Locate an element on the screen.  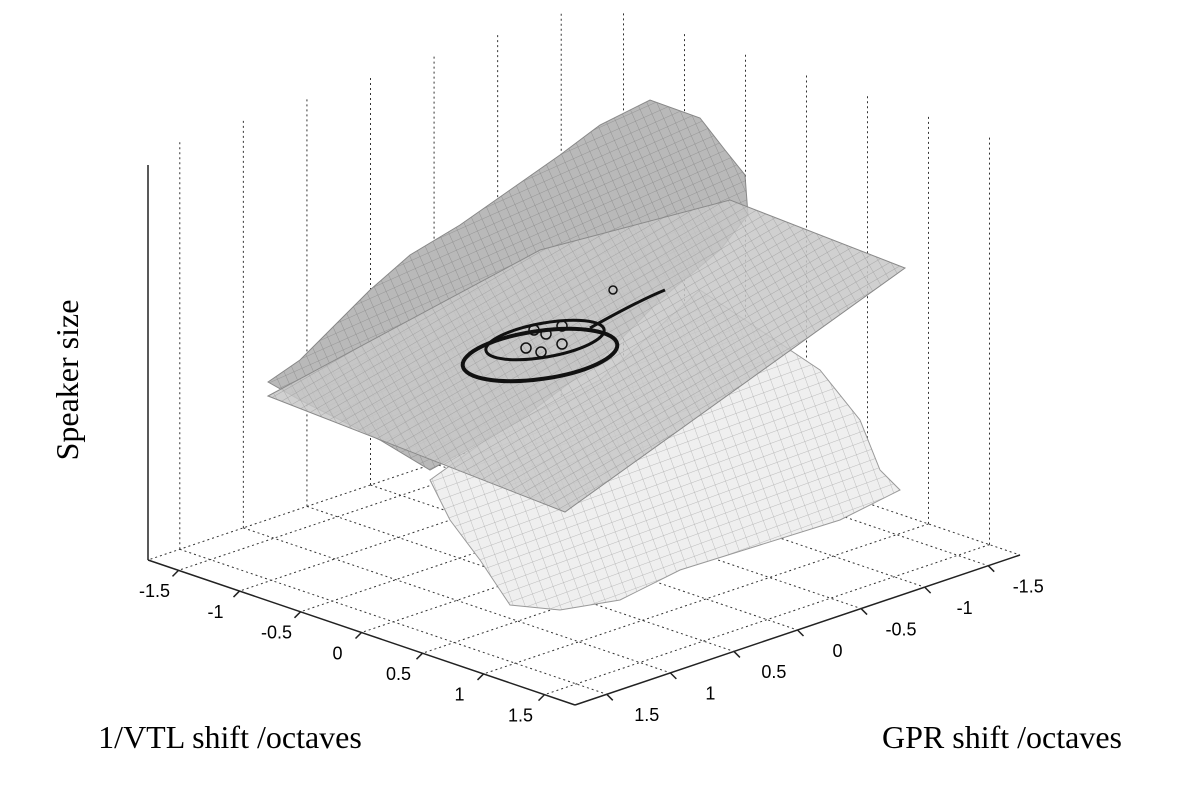
x-tick-label: -1.5 is located at coordinates (154, 591).